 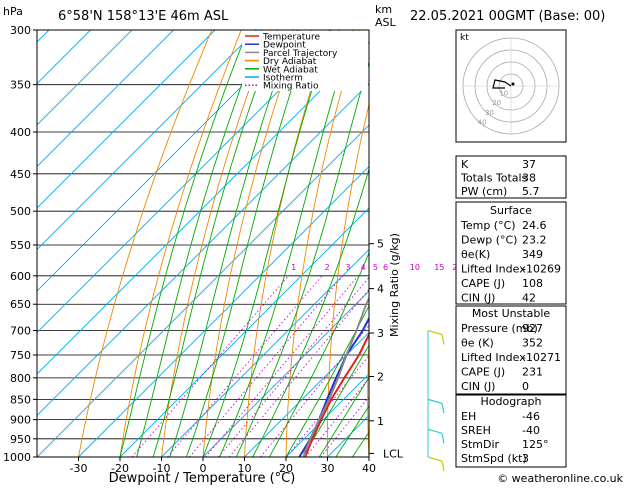 What do you see at coordinates (532, 283) in the screenshot?
I see `table-row-value: 108` at bounding box center [532, 283].